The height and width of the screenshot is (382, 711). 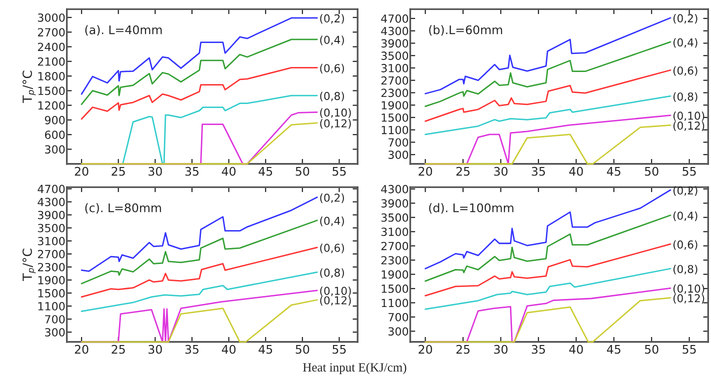 What do you see at coordinates (51, 105) in the screenshot?
I see `y-tick-label: 1200` at bounding box center [51, 105].